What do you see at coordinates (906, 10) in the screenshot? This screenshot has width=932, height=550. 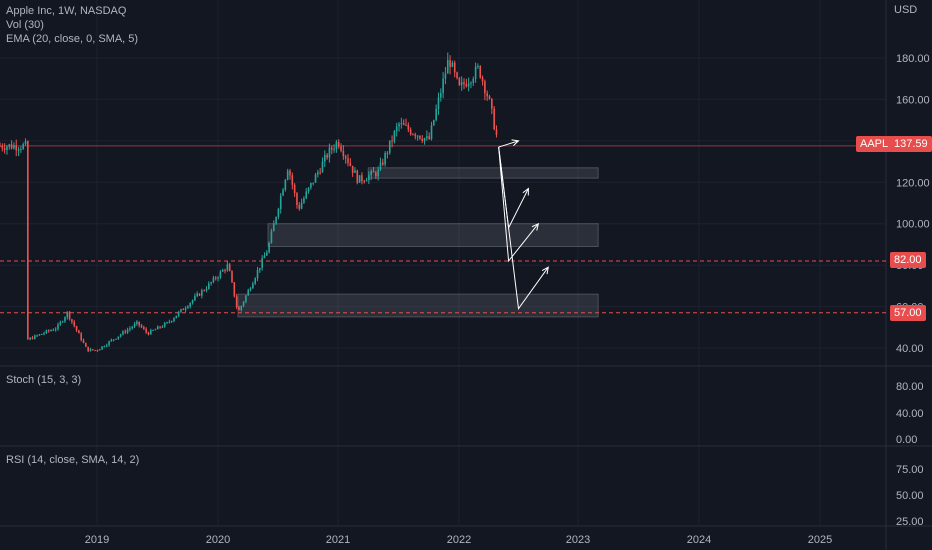 I see `currency-label: USD` at bounding box center [906, 10].